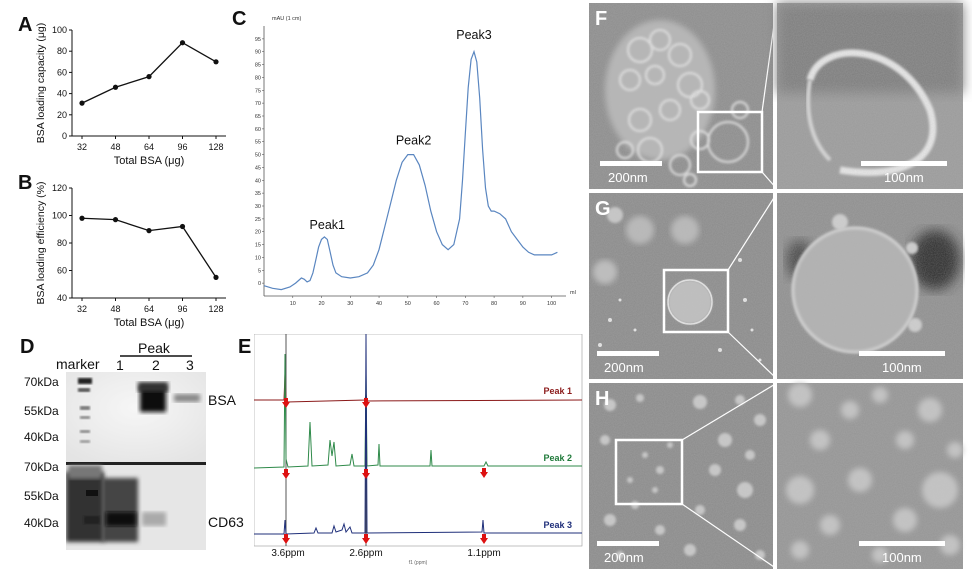 The width and height of the screenshot is (972, 576). Describe the element at coordinates (473, 35) in the screenshot. I see `peak-annotation-3: Peak3` at that location.